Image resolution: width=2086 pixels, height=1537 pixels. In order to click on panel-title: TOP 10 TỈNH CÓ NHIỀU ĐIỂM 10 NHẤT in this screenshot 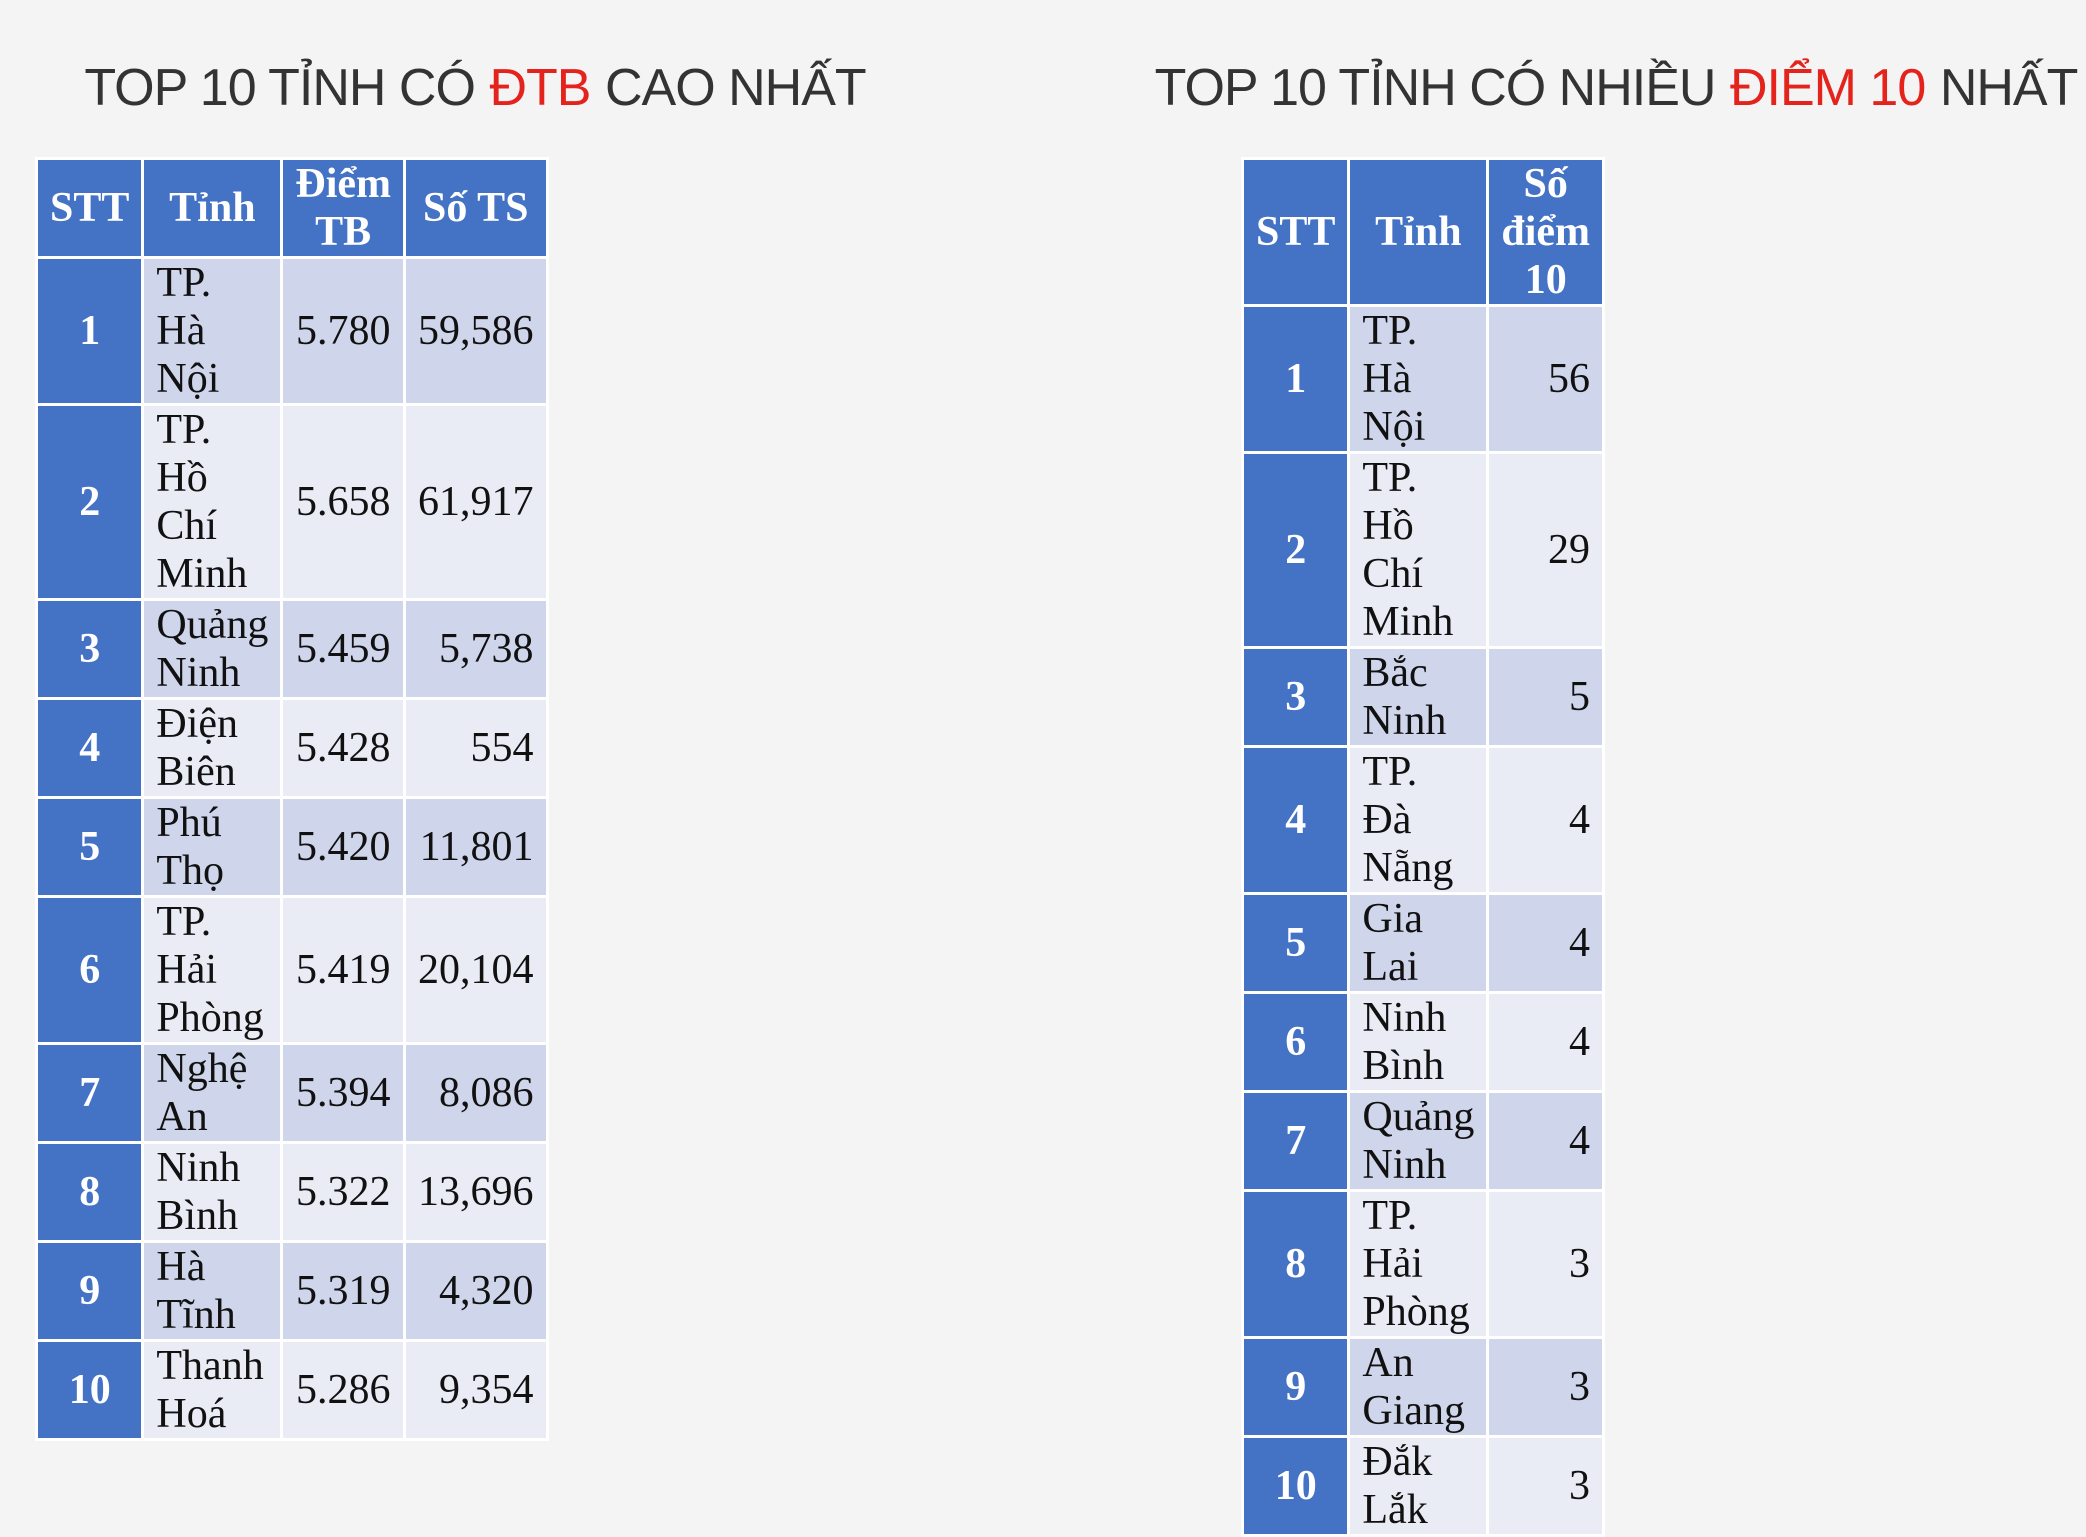, I will do `click(1616, 88)`.